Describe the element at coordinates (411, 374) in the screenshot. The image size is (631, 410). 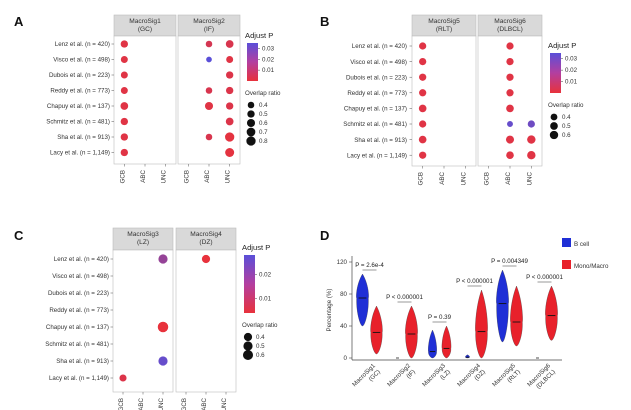
I see `category-sublabel: (IF)` at that location.